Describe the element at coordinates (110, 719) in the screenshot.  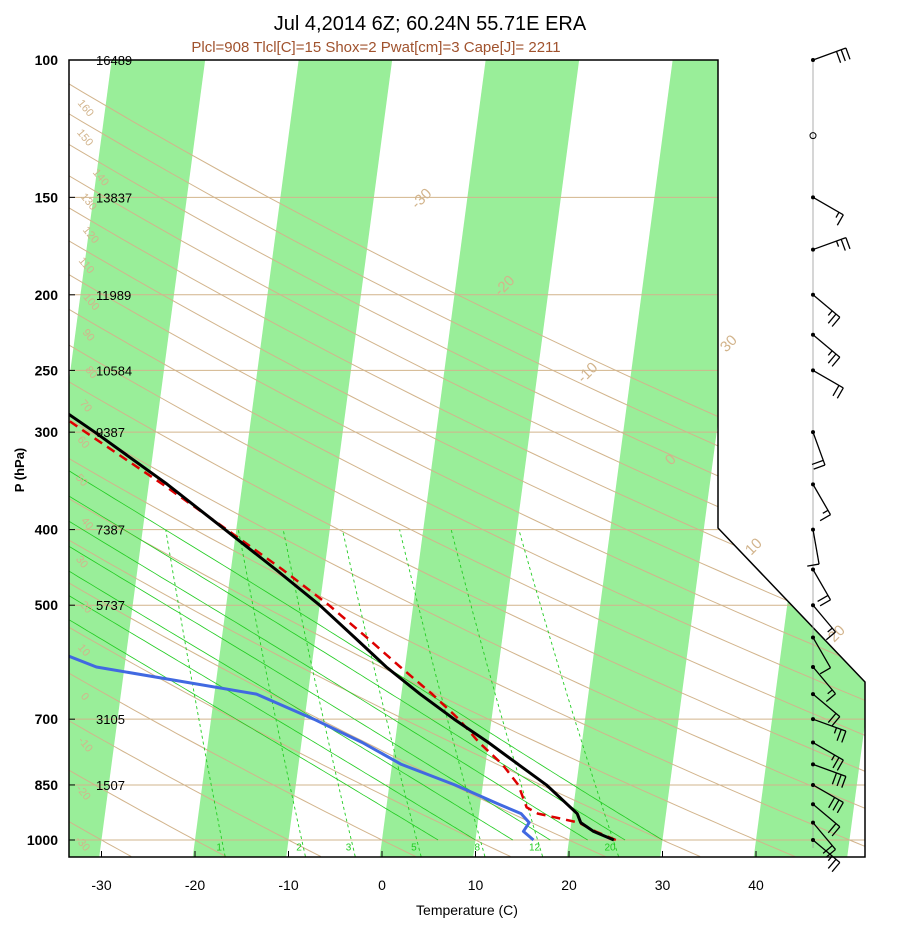
I see `height-label: 3105` at that location.